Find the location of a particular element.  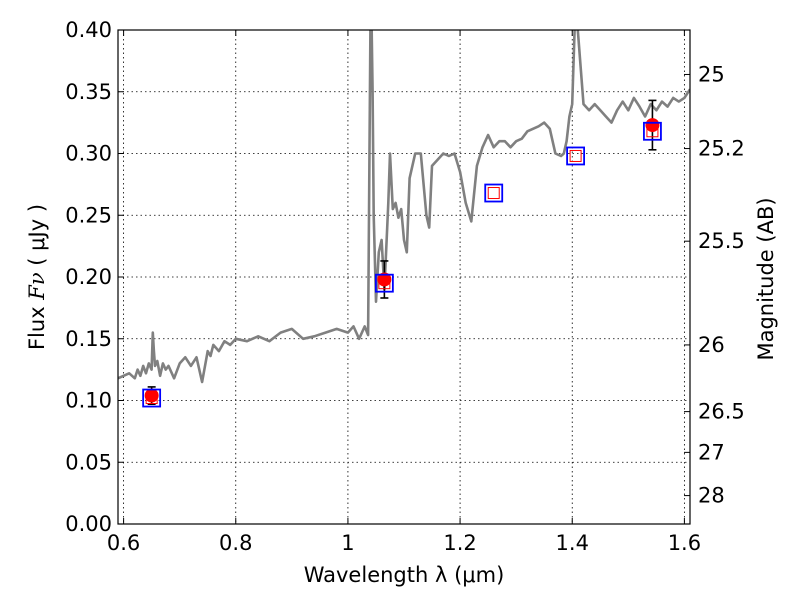

y-axis-label-symbol: Fν is located at coordinates (37, 286).